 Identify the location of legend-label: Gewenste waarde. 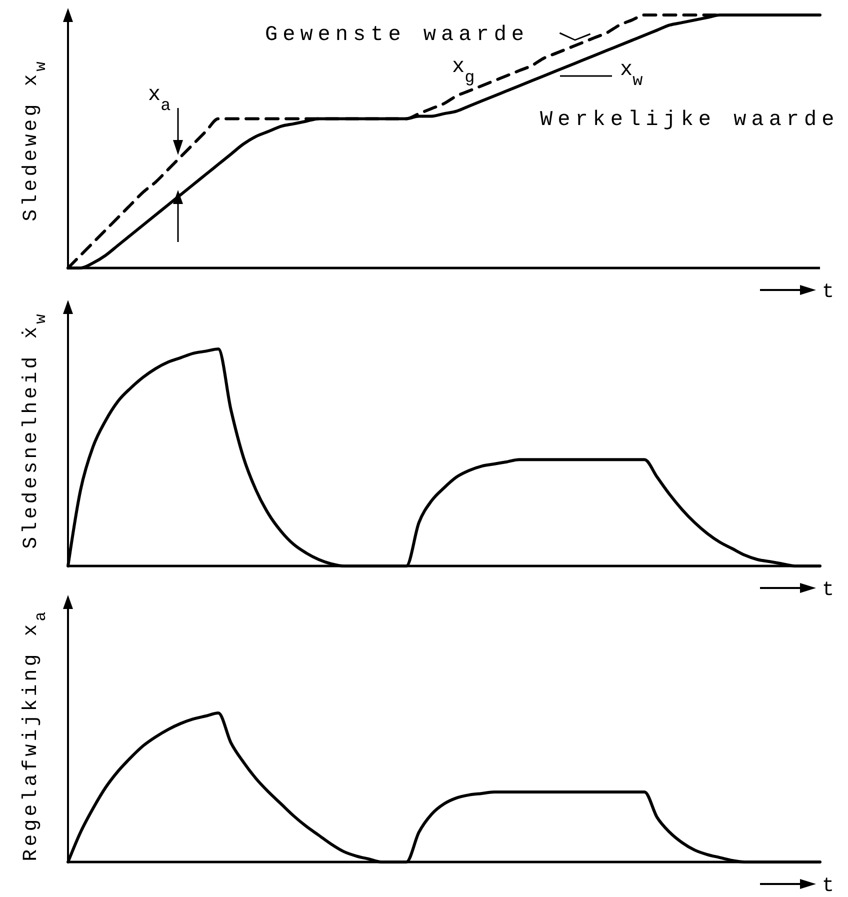
(397, 35).